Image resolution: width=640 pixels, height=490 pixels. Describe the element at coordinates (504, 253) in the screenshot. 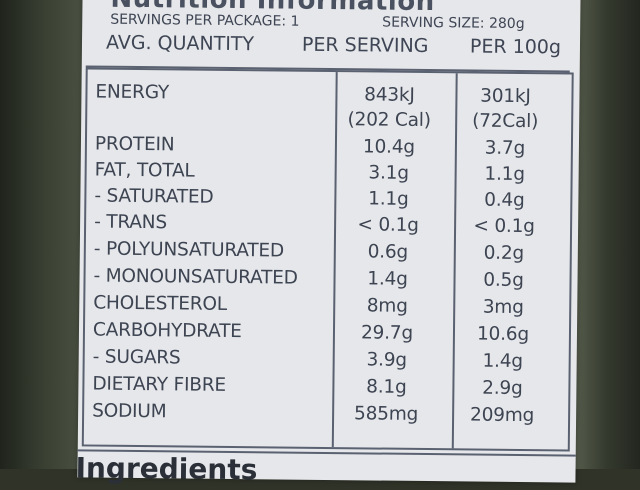

I see `nutrient-per-100g: 0.2g` at that location.